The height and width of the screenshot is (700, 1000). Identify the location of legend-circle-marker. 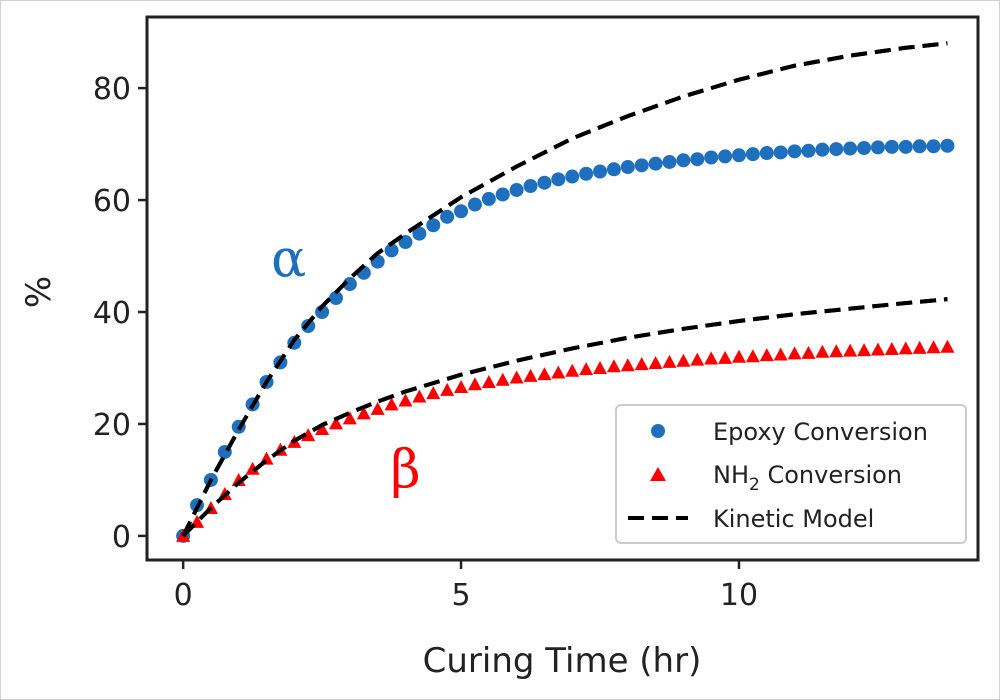
(658, 431).